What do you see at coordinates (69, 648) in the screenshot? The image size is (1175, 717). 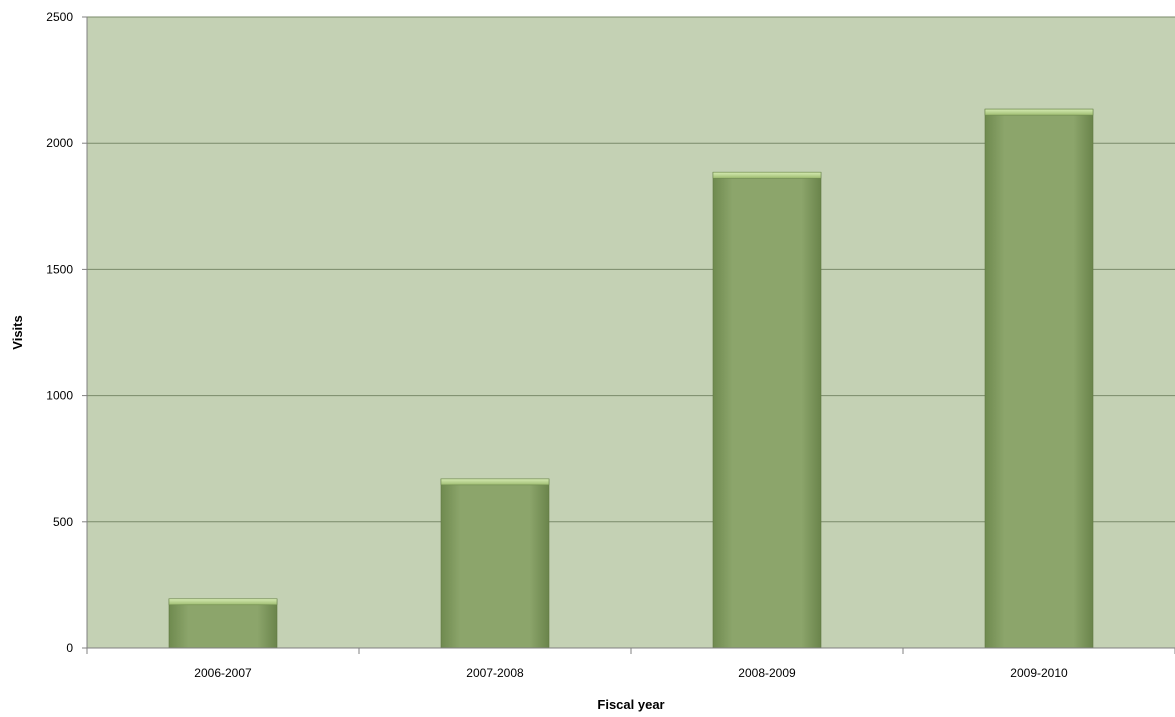 I see `y-tick-label: 0` at bounding box center [69, 648].